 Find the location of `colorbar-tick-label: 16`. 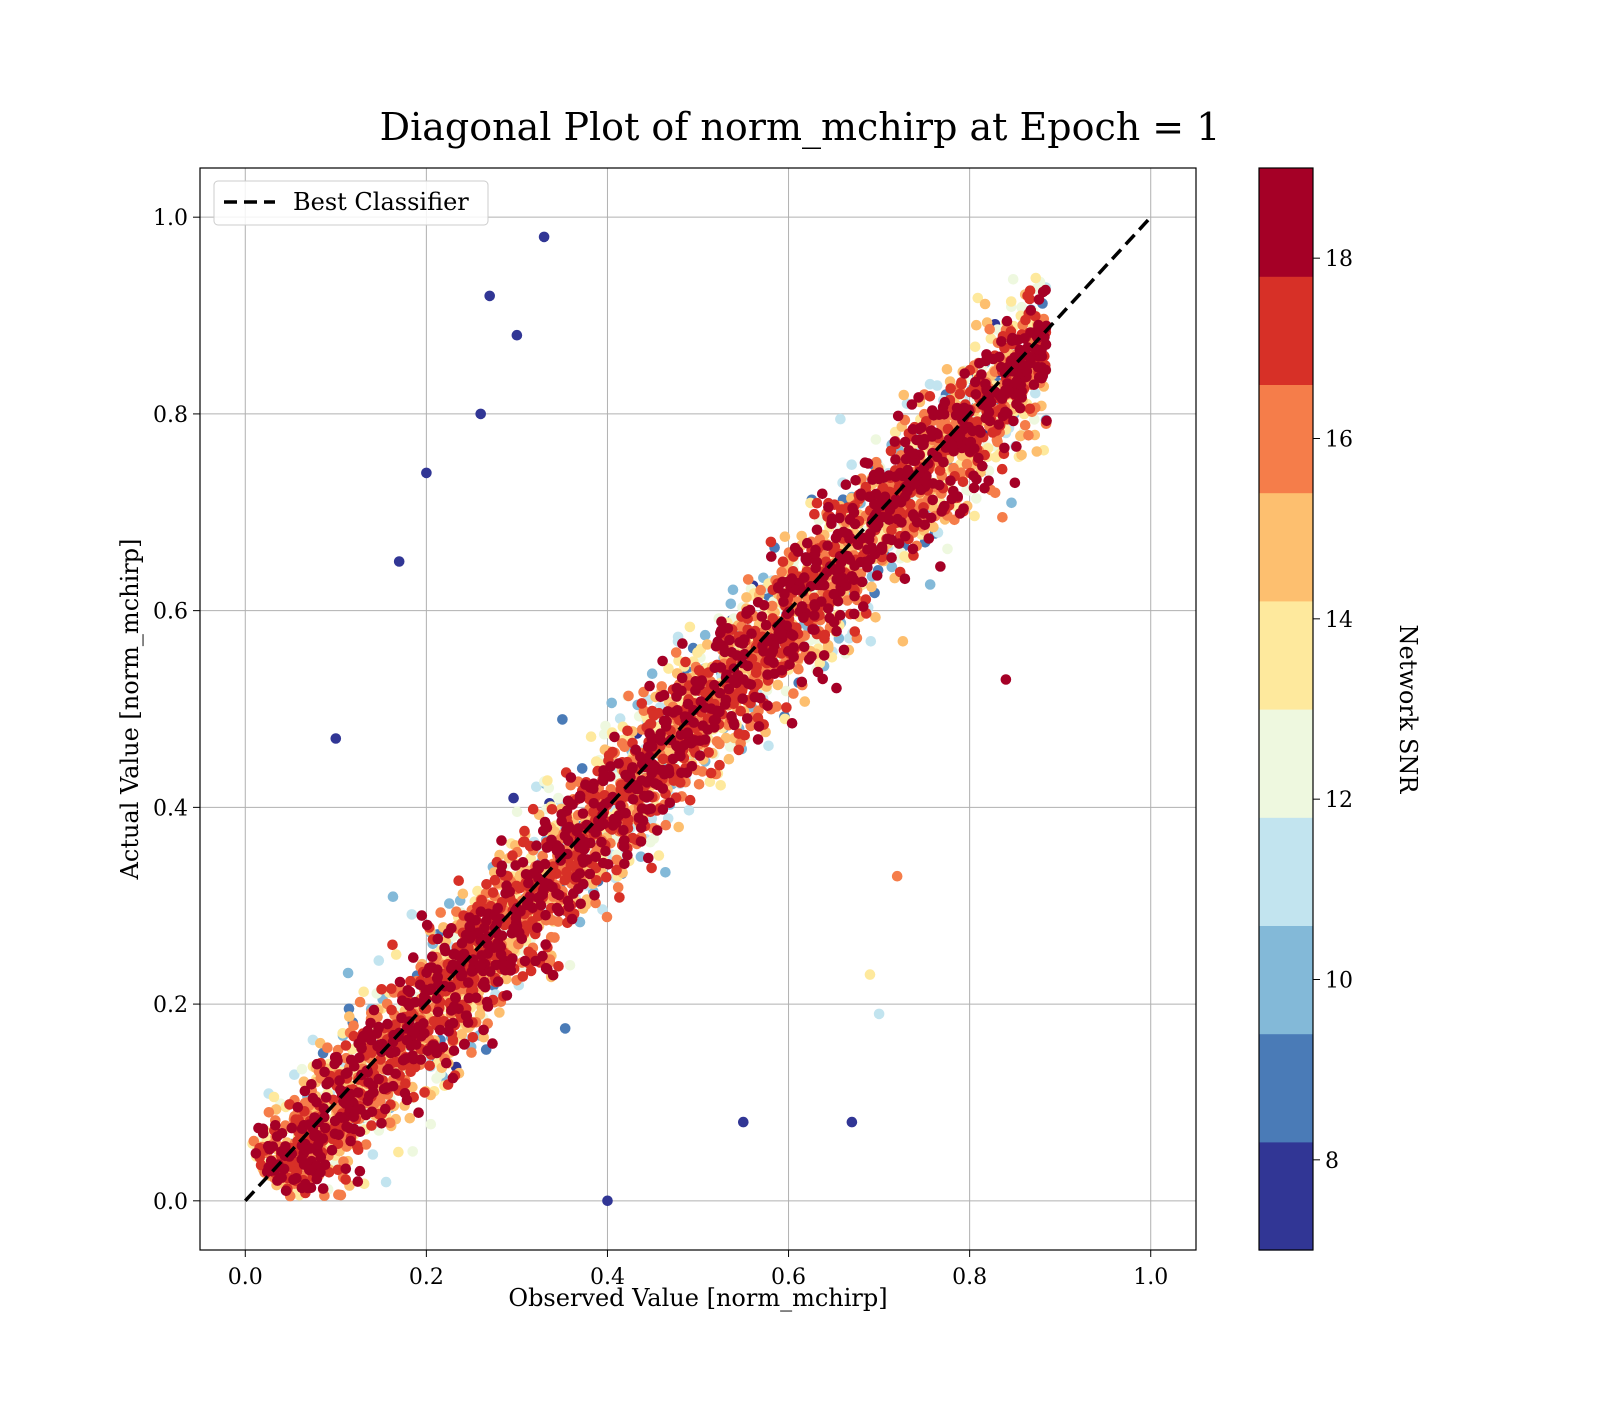

colorbar-tick-label: 16 is located at coordinates (1339, 440).